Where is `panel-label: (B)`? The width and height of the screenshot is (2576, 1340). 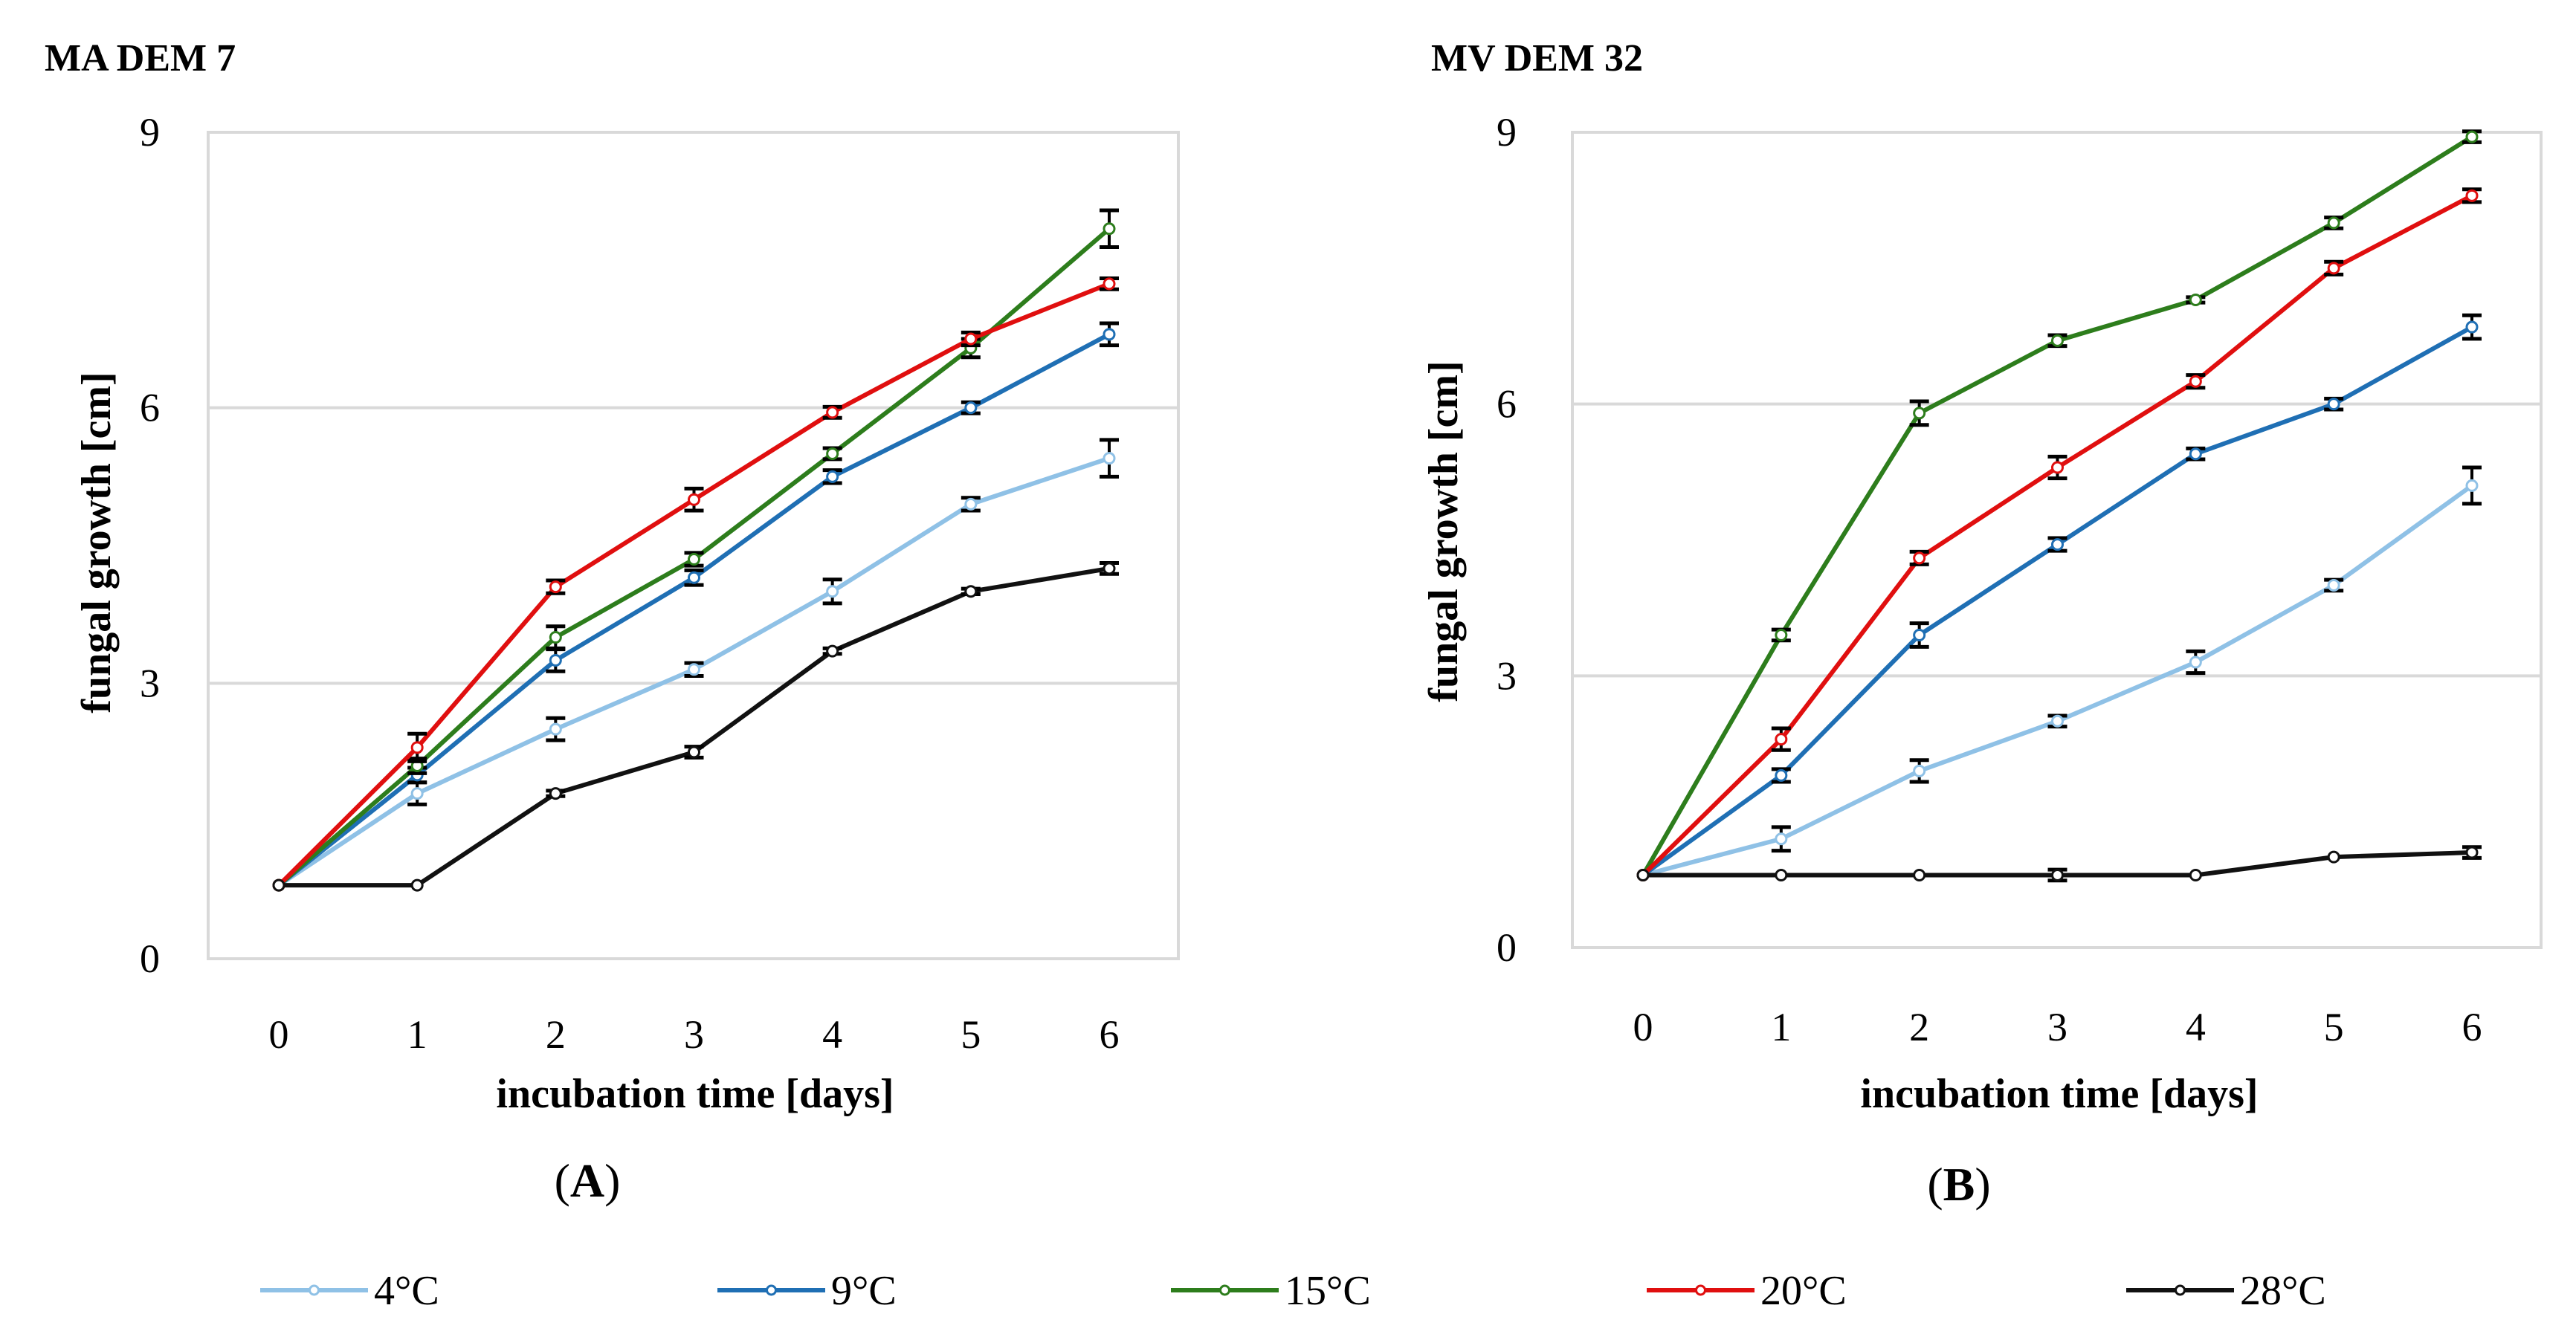
panel-label: (B) is located at coordinates (1958, 1184).